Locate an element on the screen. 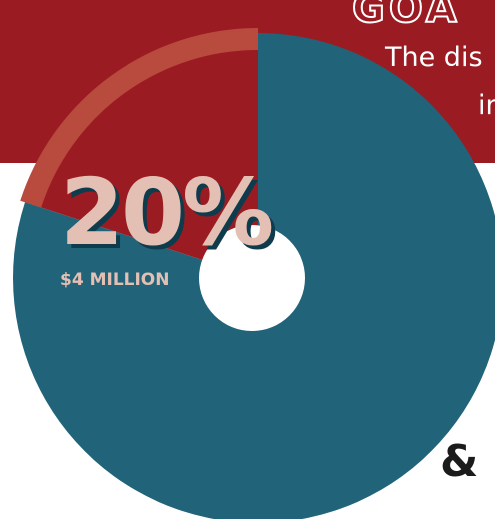 The height and width of the screenshot is (519, 495). slice-value-label: $4 MILLION is located at coordinates (115, 280).